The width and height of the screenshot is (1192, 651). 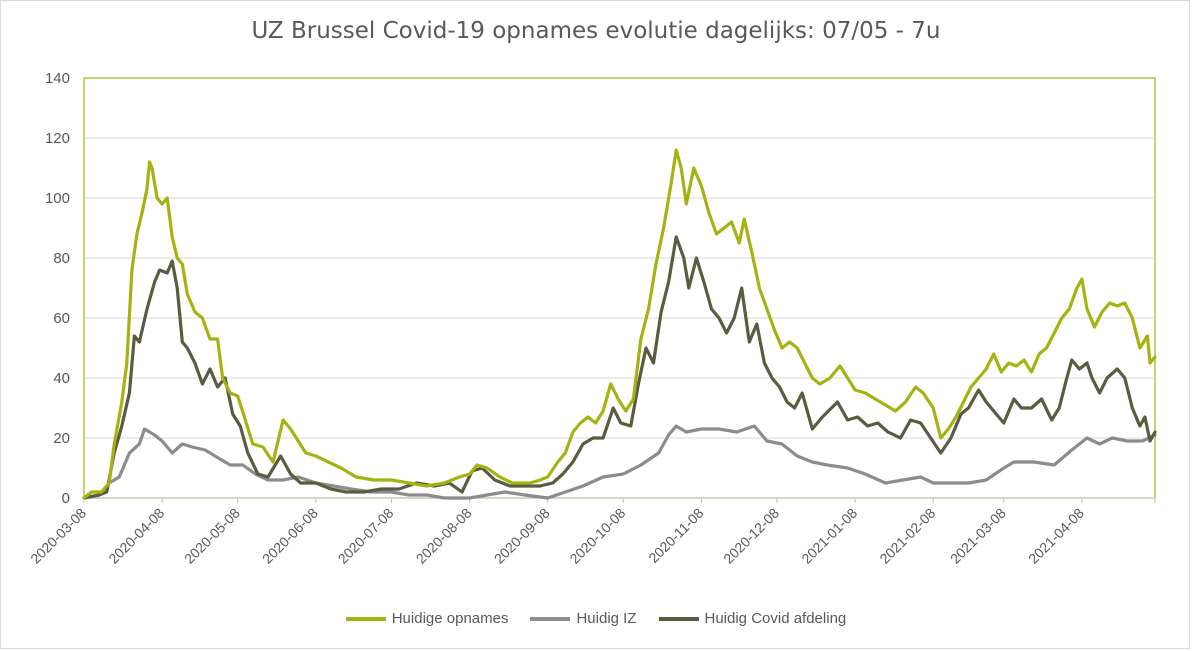 I want to click on x-tick-label-2020-09-08: 2020-09-08, so click(x=522, y=536).